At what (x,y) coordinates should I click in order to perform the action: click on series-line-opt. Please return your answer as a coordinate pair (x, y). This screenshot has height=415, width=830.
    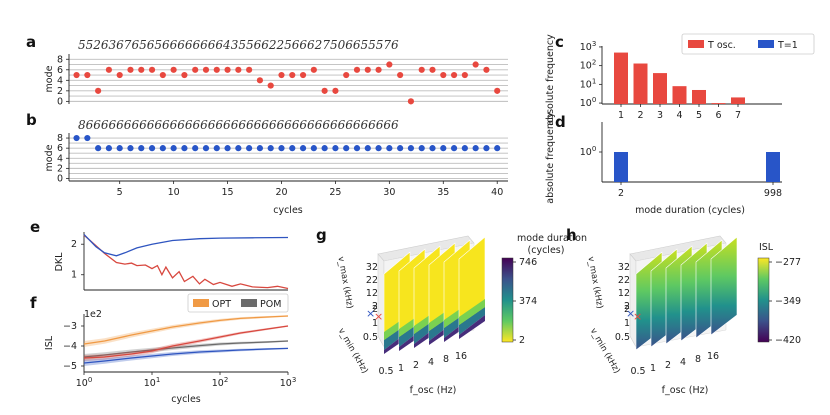
    Looking at the image, I should click on (186, 330).